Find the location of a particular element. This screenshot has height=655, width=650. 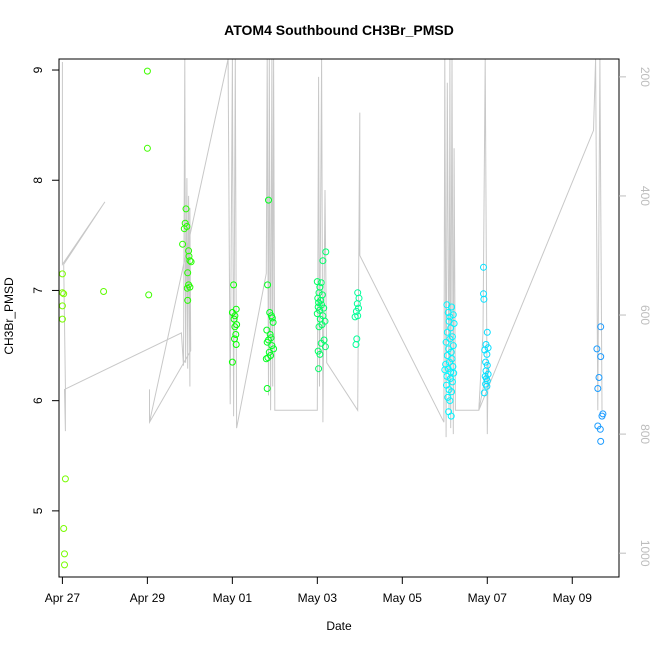

y2-tick-label: 200 is located at coordinates (644, 77).